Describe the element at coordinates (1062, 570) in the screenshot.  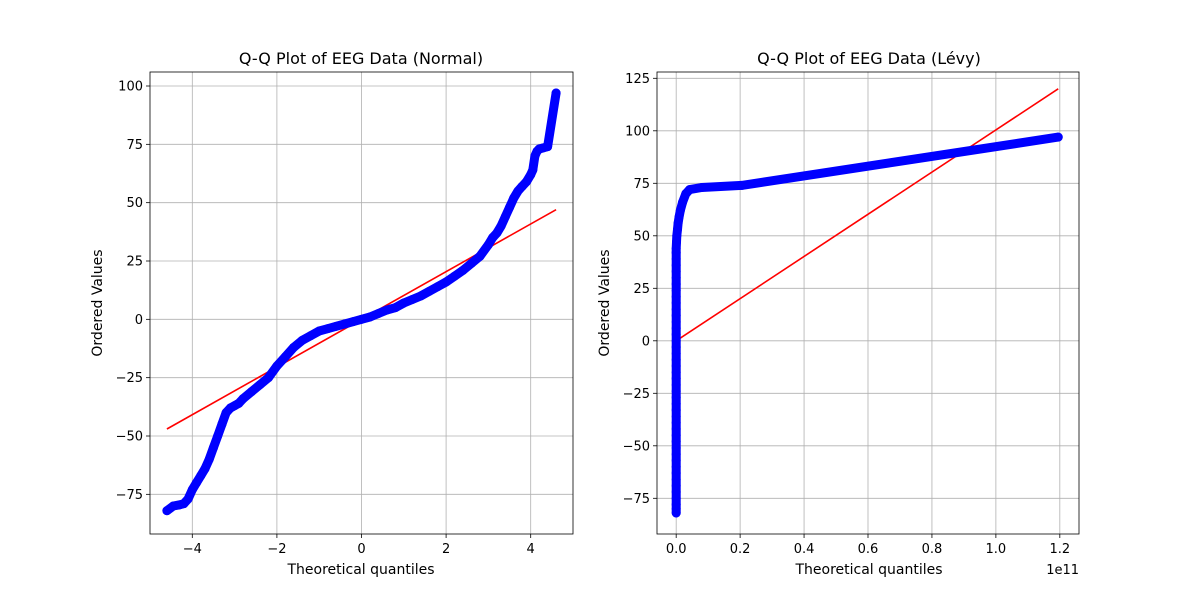
I see `x-offset-text: 1e11` at that location.